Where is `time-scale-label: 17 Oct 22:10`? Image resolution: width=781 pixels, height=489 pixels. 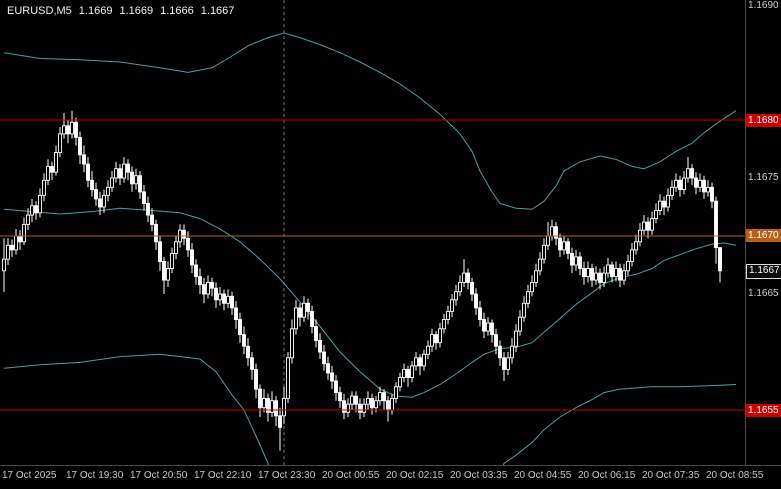
time-scale-label: 17 Oct 22:10 is located at coordinates (223, 475).